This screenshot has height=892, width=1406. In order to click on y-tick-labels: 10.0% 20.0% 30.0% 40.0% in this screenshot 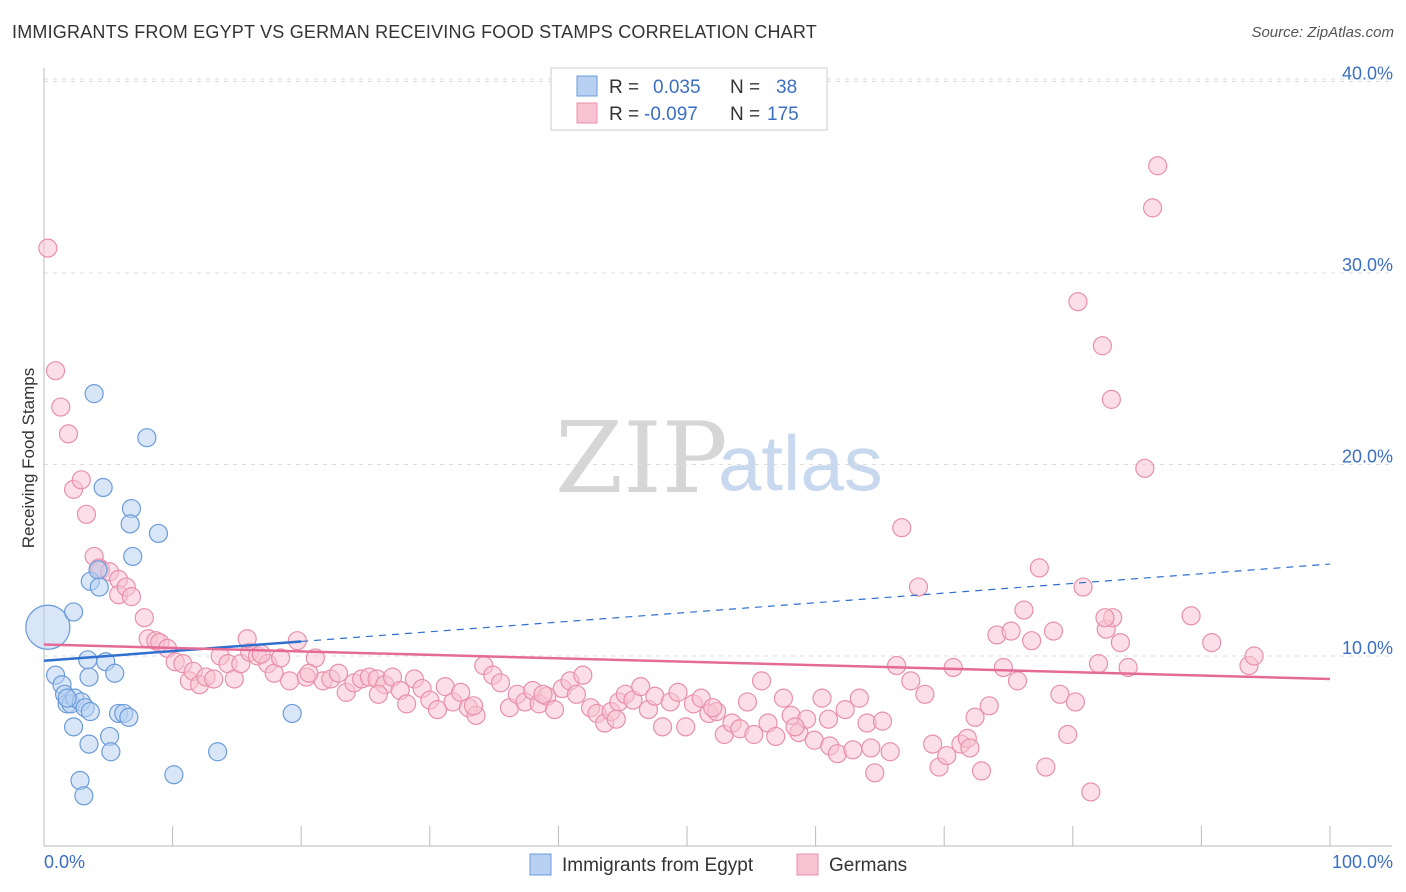, I will do `click(1367, 361)`.